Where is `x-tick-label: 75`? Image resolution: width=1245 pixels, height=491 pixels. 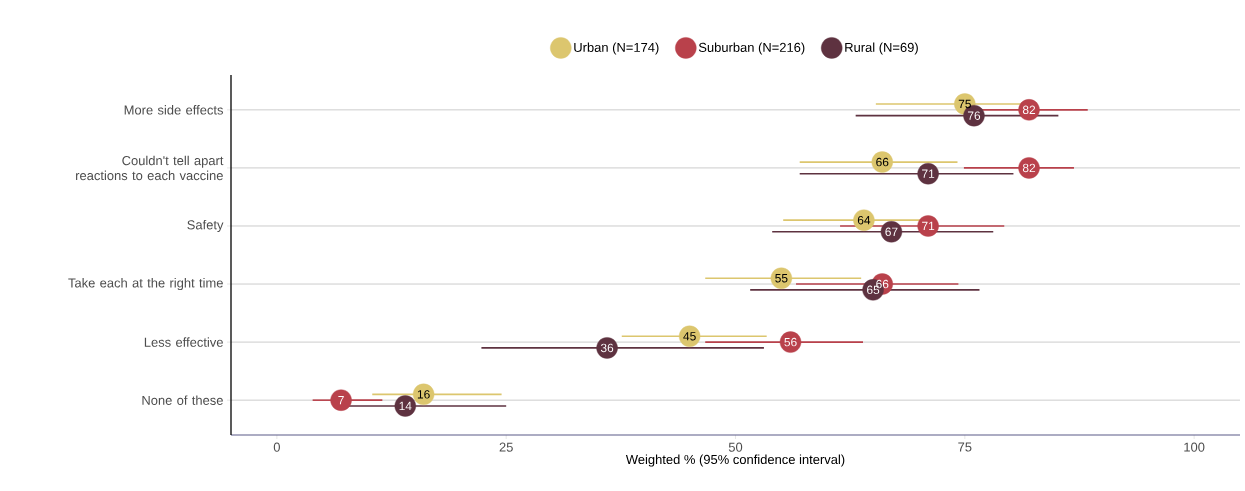
x-tick-label: 75 is located at coordinates (965, 447).